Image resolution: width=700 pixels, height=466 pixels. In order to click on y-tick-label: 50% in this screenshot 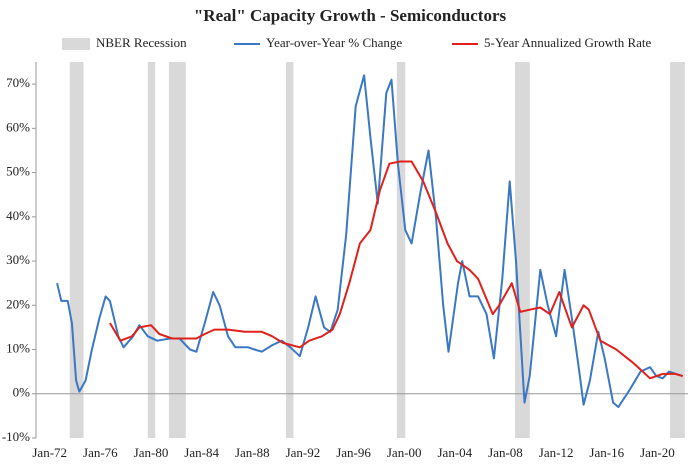, I will do `click(18, 171)`.